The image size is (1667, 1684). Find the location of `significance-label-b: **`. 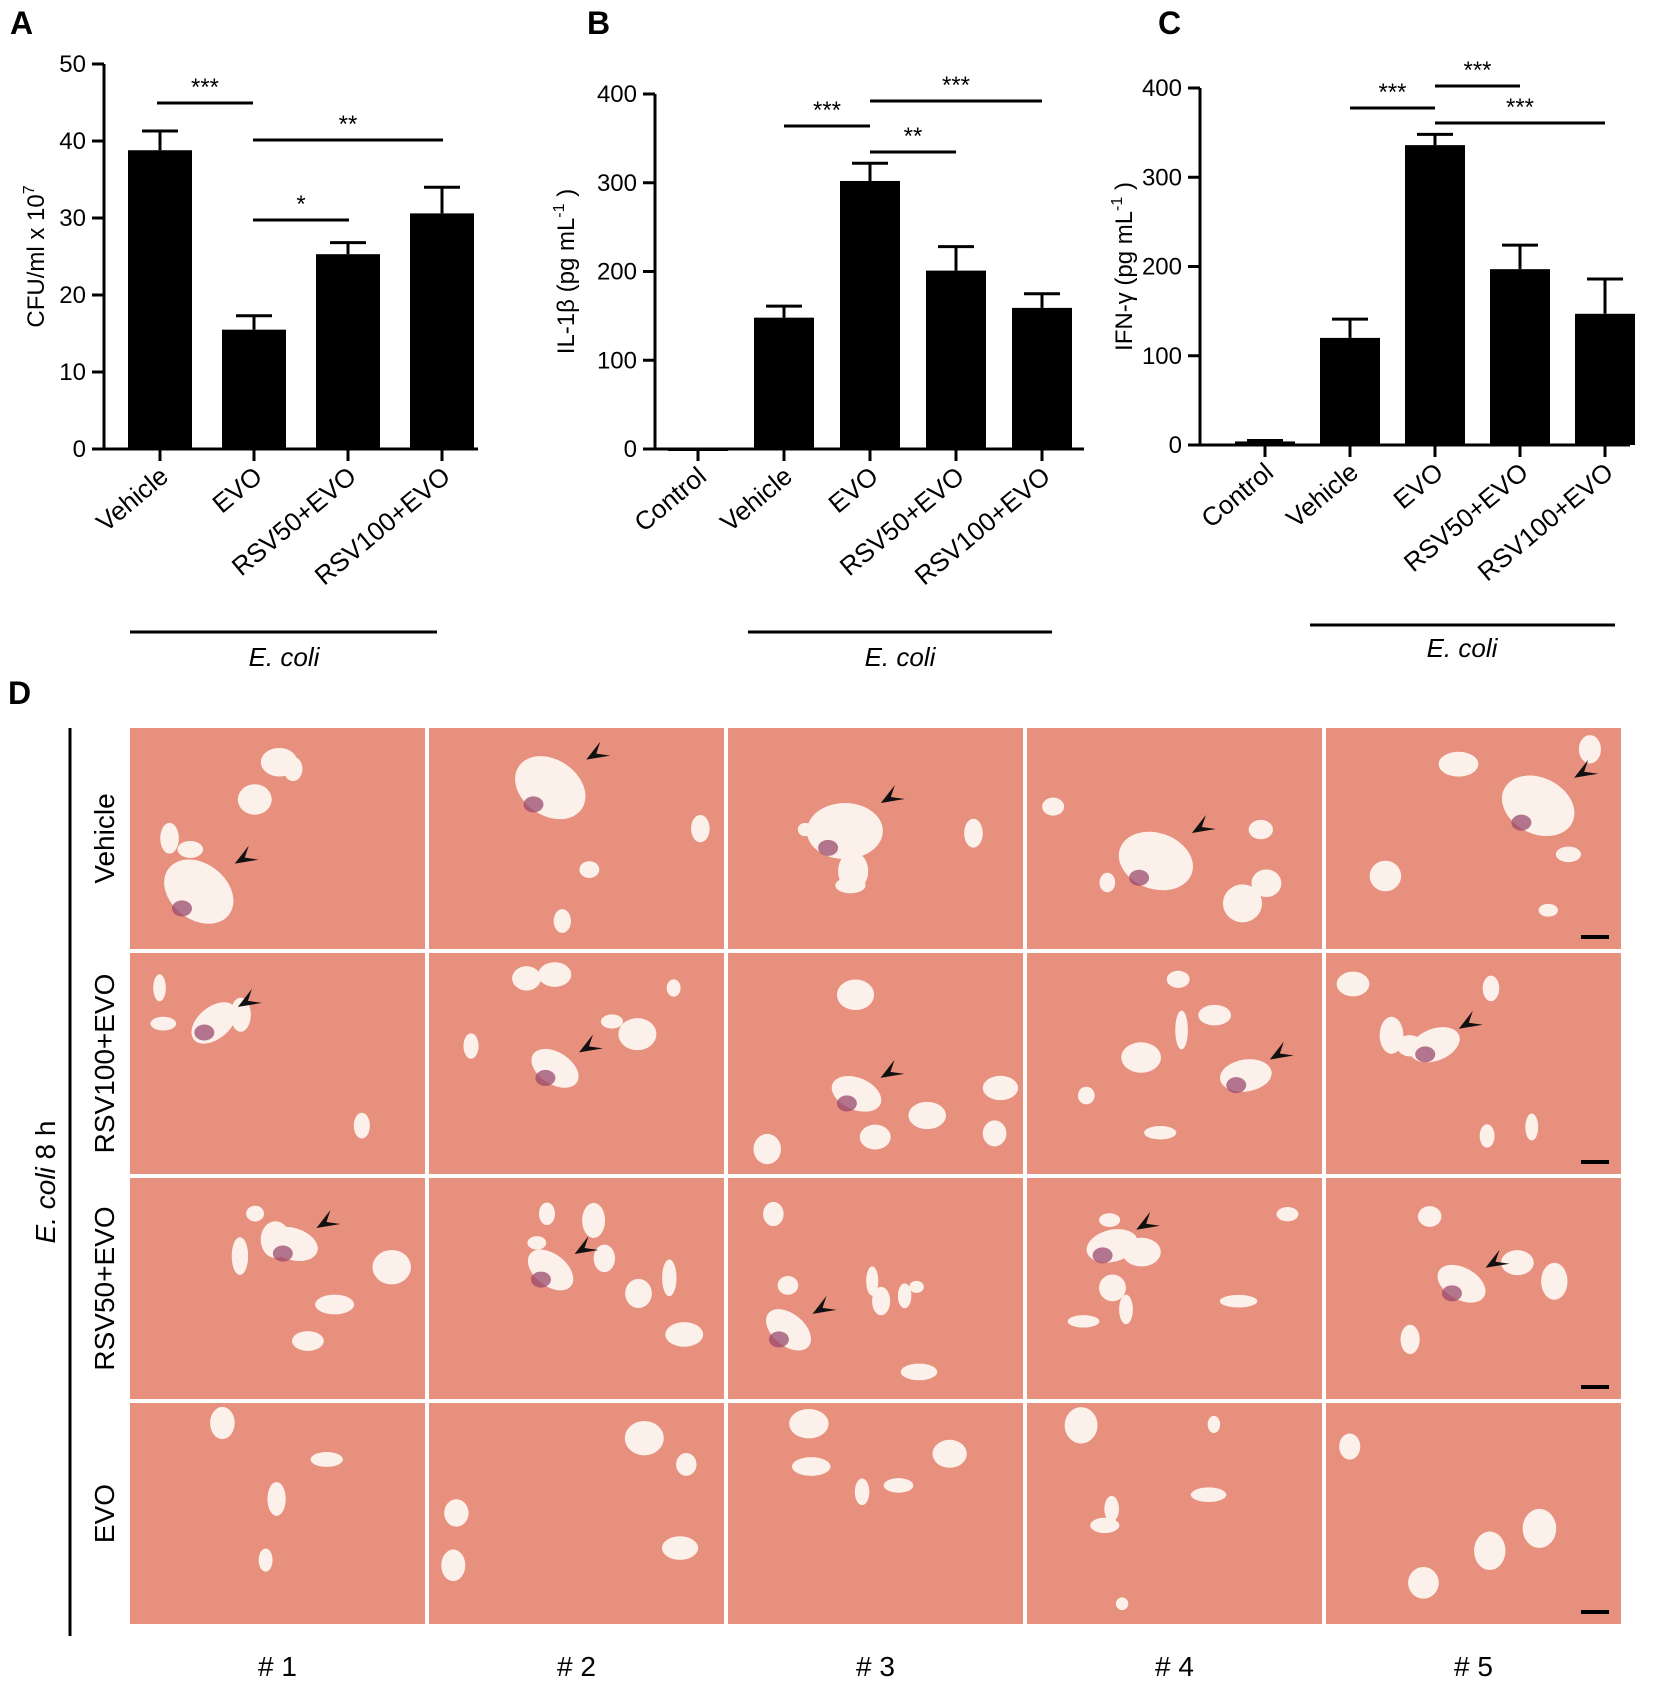

significance-label-b: ** is located at coordinates (913, 136).